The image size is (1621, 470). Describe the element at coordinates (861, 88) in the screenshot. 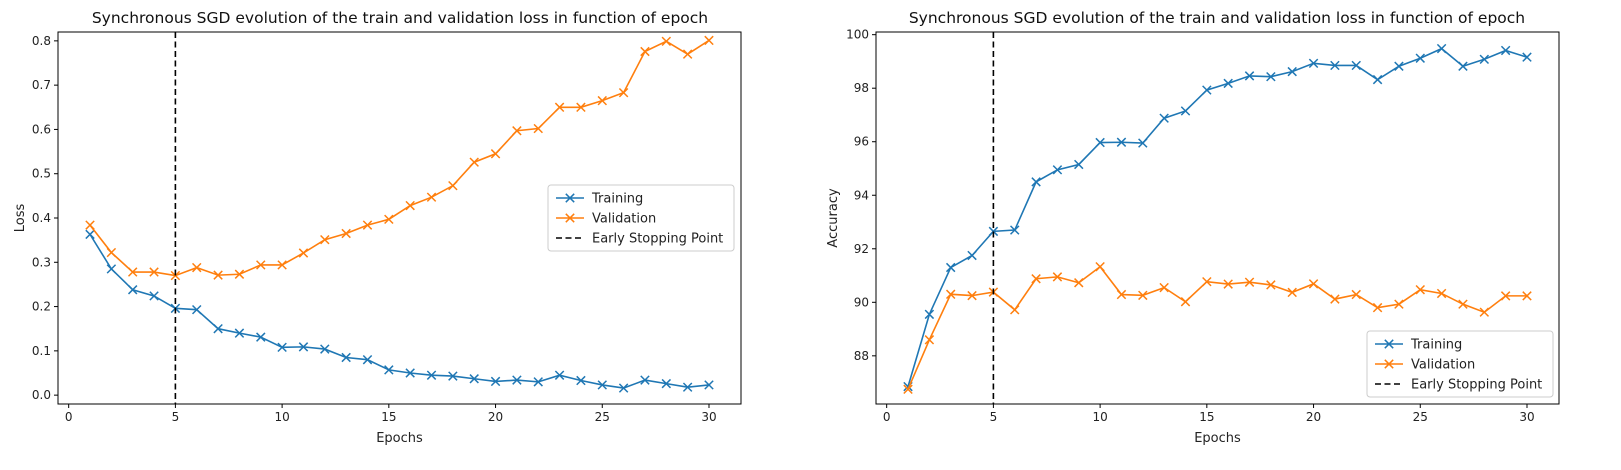

I see `y-tick-label: 98` at that location.